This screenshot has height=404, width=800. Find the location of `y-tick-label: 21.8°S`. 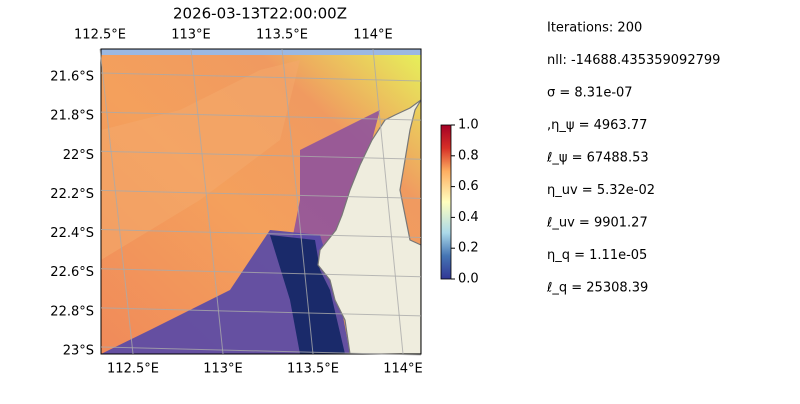

y-tick-label: 21.8°S is located at coordinates (72, 116).